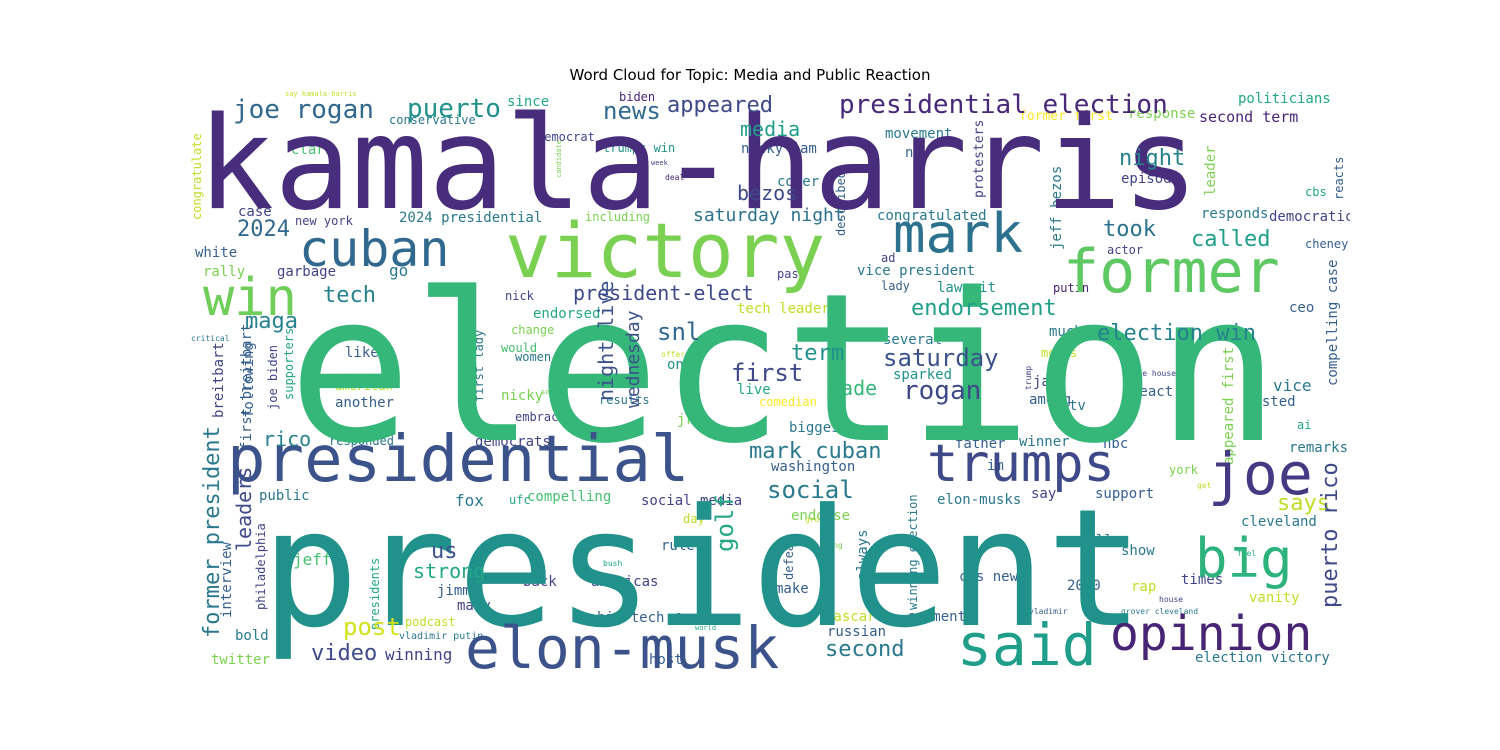 This screenshot has width=1500, height=750. What do you see at coordinates (913, 552) in the screenshot?
I see `word-winning-election: winning election` at bounding box center [913, 552].